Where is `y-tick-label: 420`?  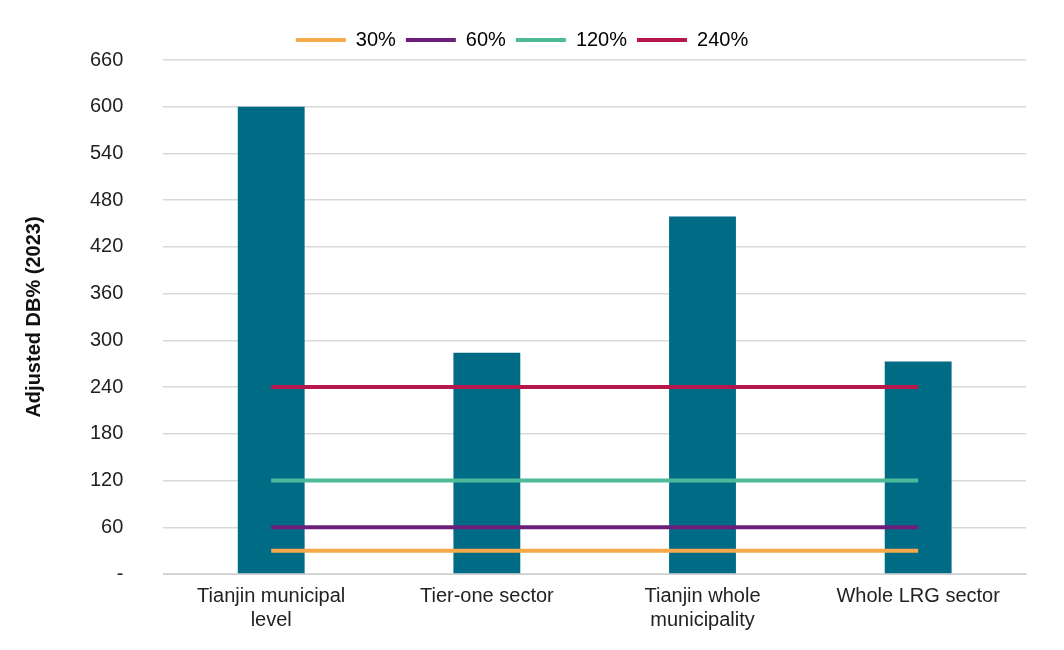 y-tick-label: 420 is located at coordinates (106, 245).